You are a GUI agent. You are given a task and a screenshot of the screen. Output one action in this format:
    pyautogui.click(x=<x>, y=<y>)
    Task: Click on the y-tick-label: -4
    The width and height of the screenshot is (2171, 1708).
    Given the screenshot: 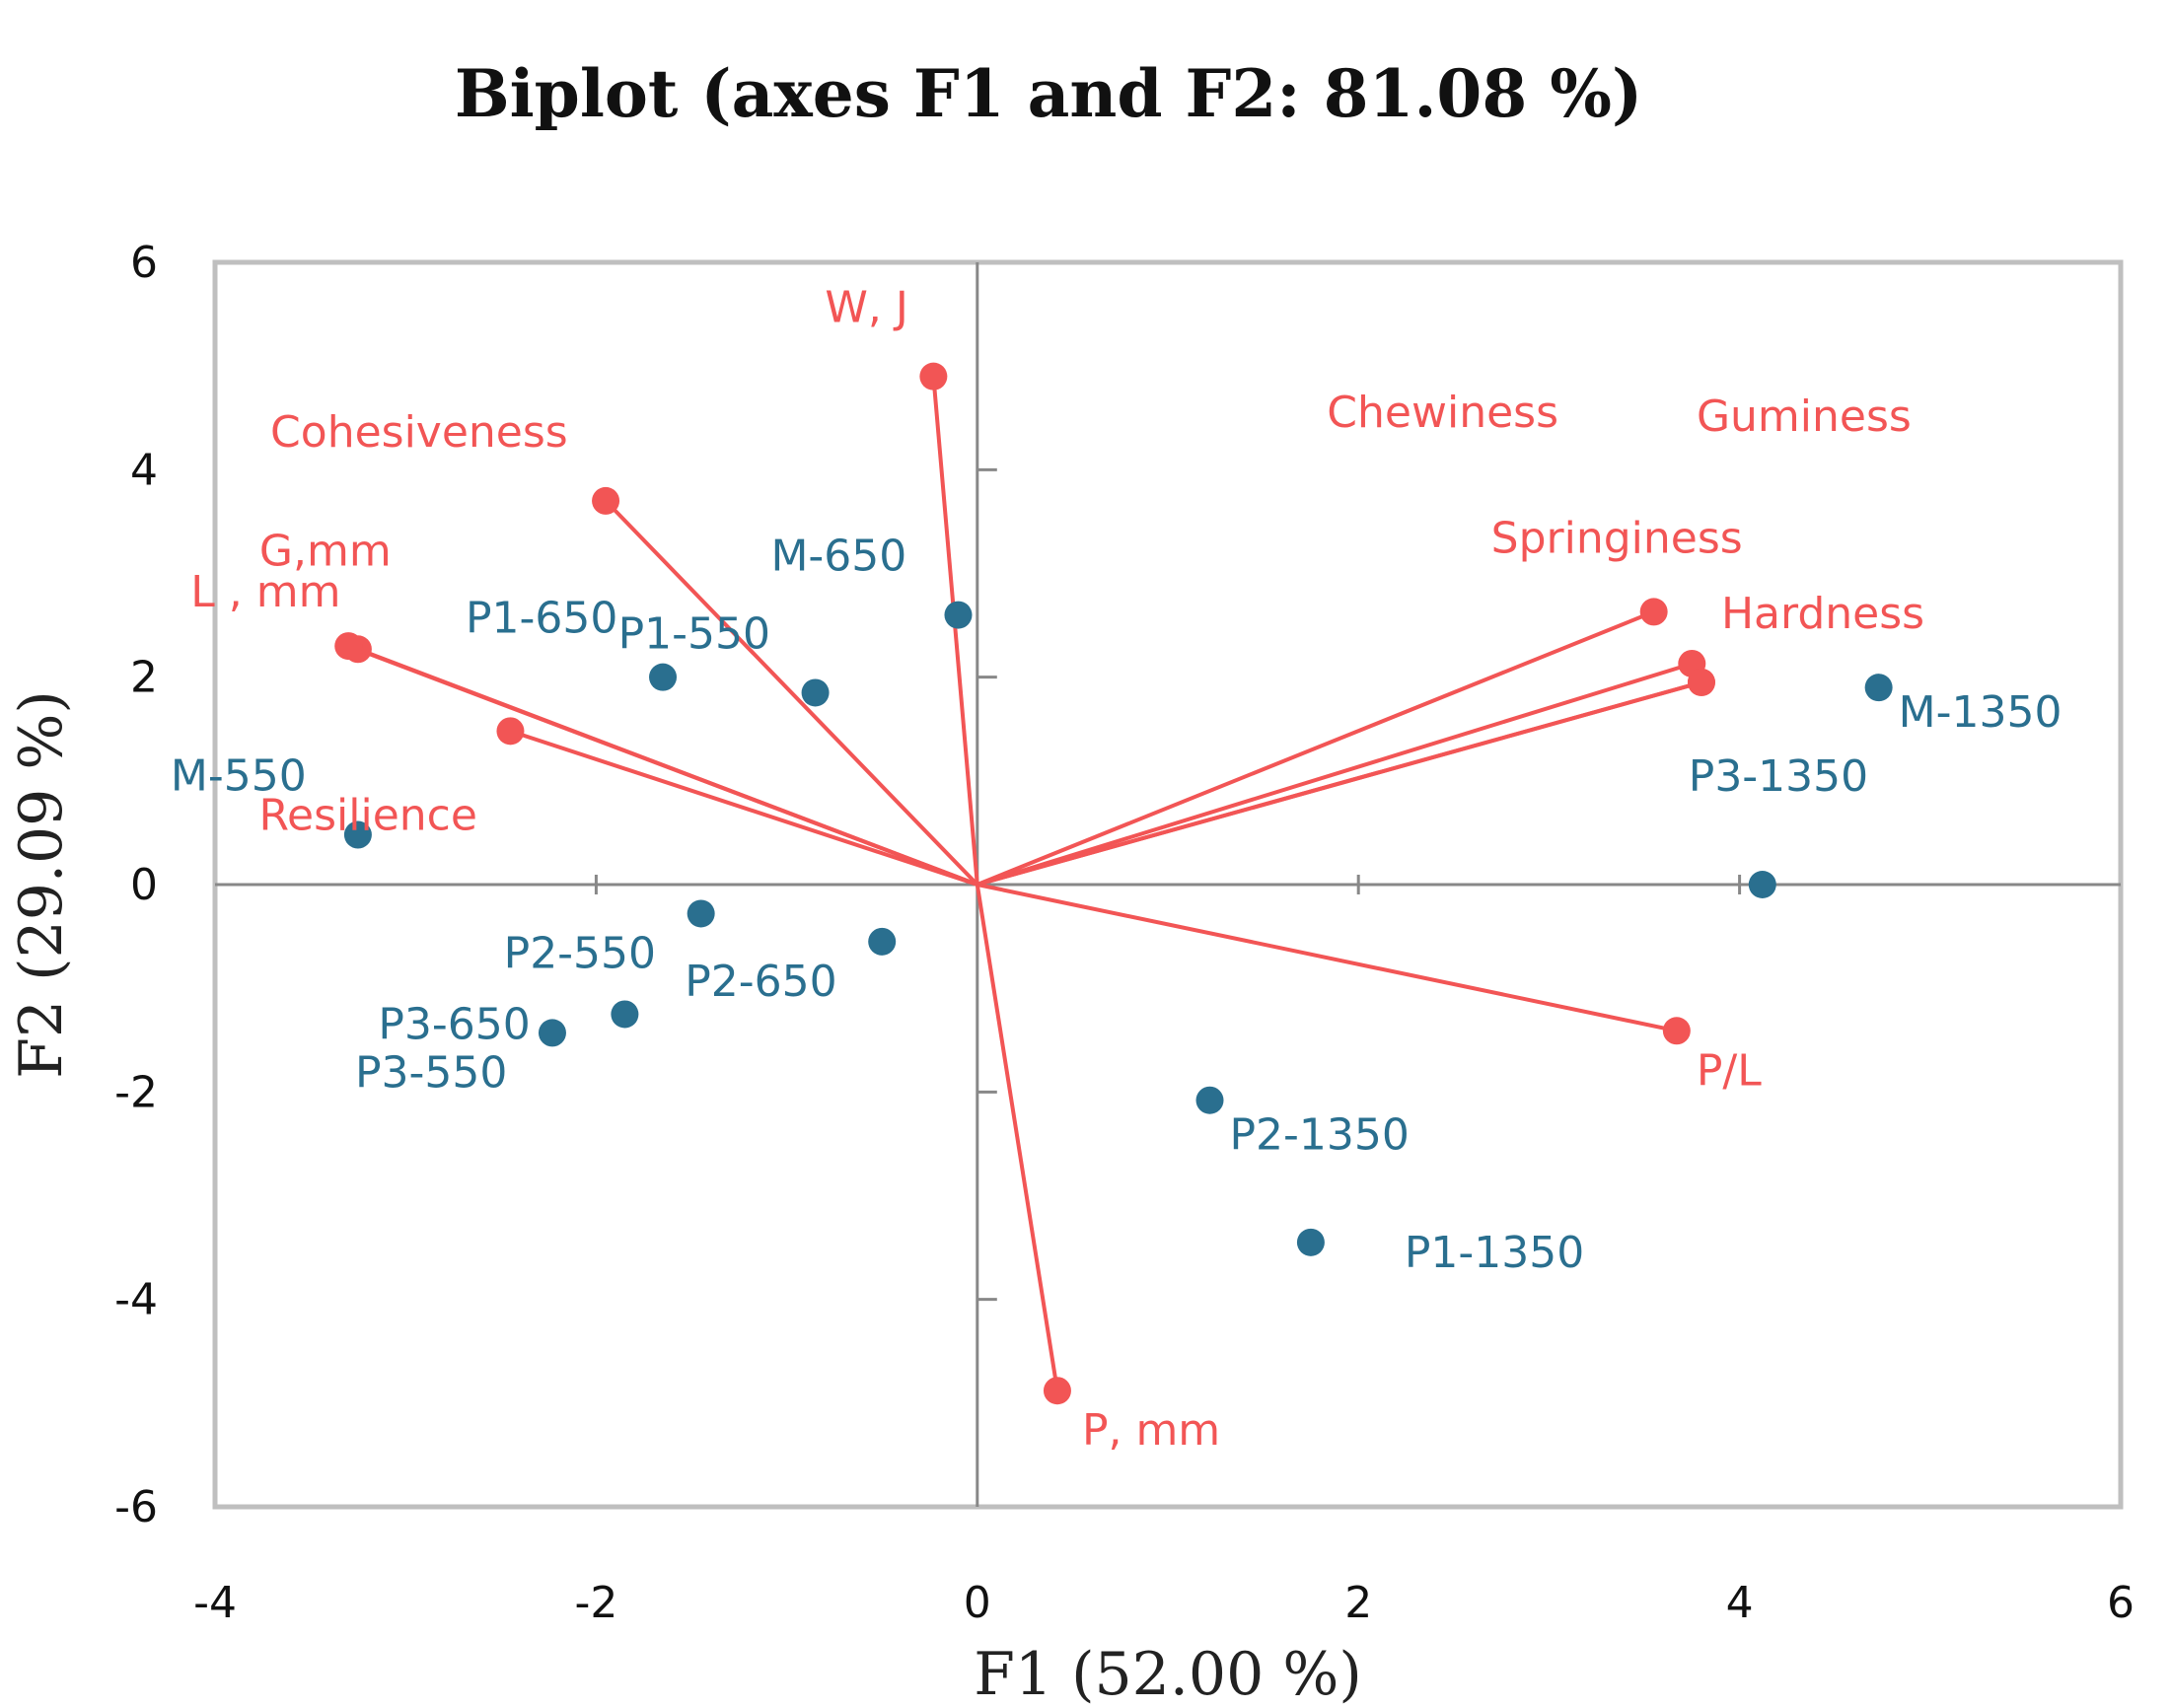 What is the action you would take?
    pyautogui.click(x=136, y=1300)
    